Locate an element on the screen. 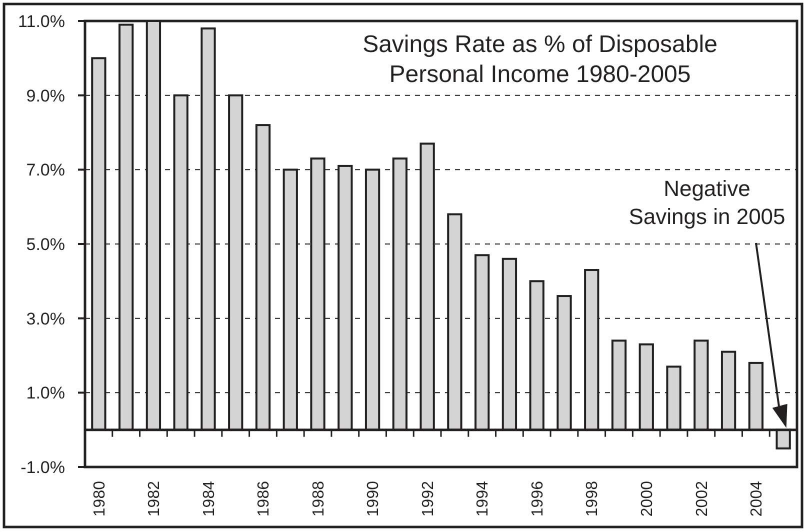  x-tick-label: 2000 is located at coordinates (647, 498).